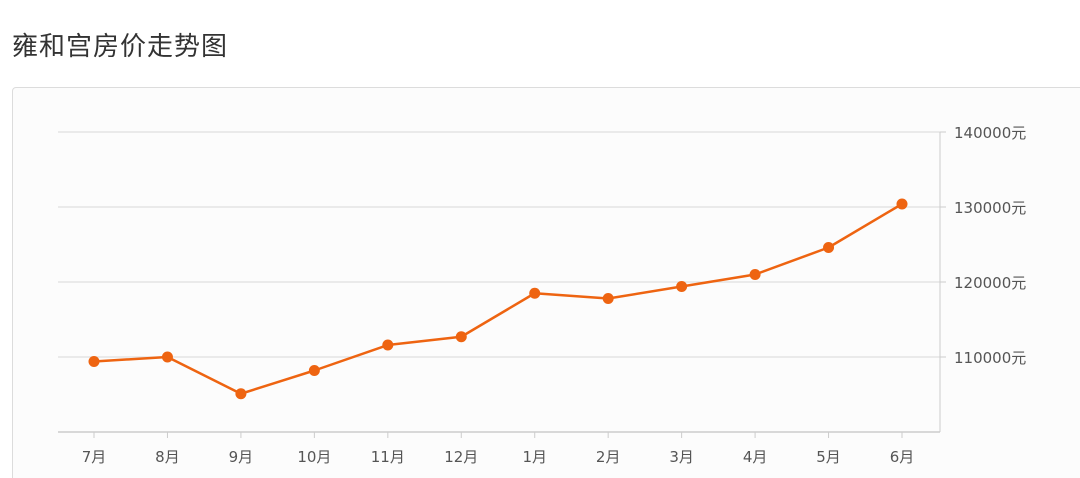 The height and width of the screenshot is (478, 1080). I want to click on y-tick-label: 120000元, so click(990, 283).